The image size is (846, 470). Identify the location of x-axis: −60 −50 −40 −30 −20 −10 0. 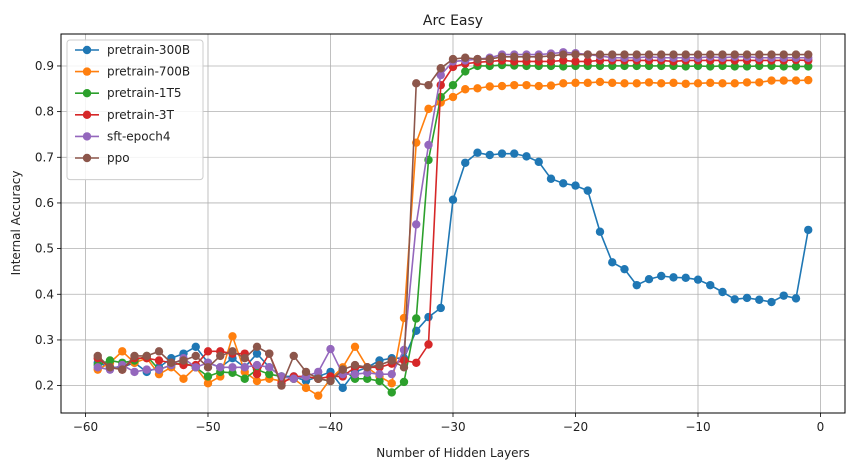
(448, 423).